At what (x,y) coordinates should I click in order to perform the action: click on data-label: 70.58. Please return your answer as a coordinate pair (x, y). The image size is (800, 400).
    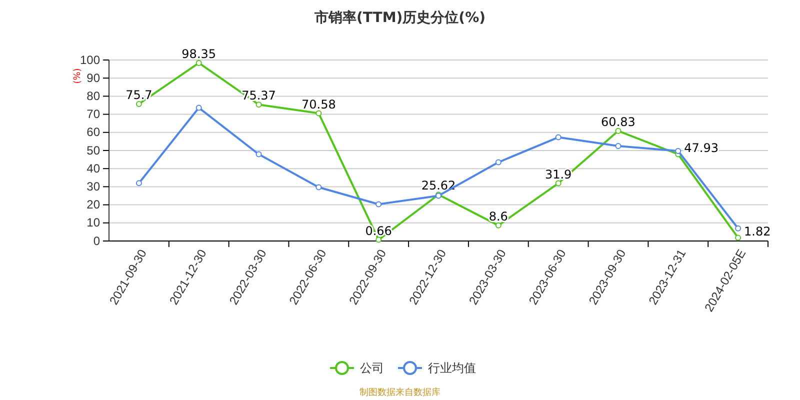
    Looking at the image, I should click on (319, 104).